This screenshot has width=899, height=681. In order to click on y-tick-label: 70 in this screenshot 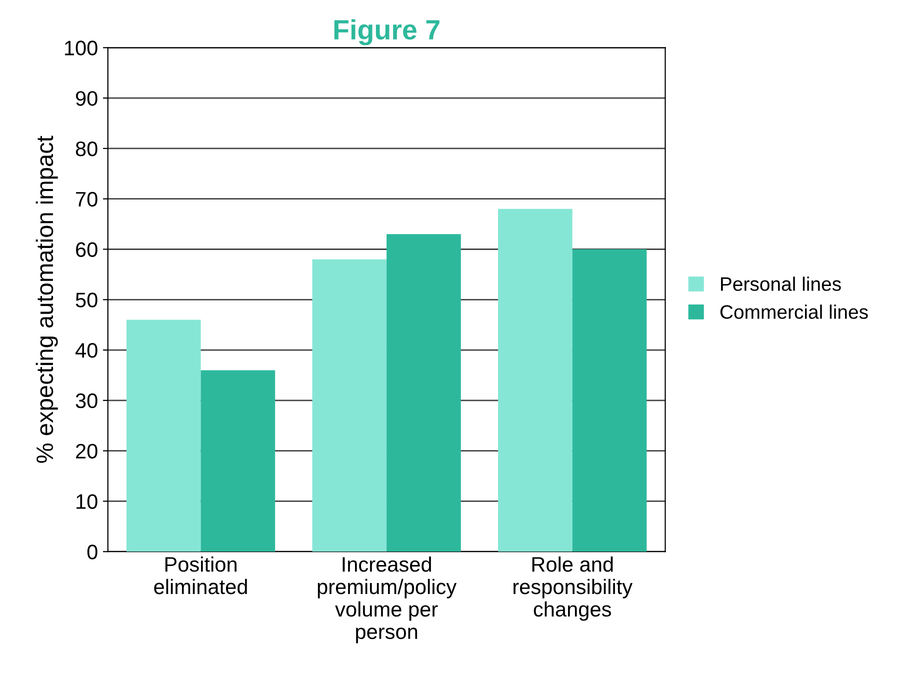, I will do `click(87, 199)`.